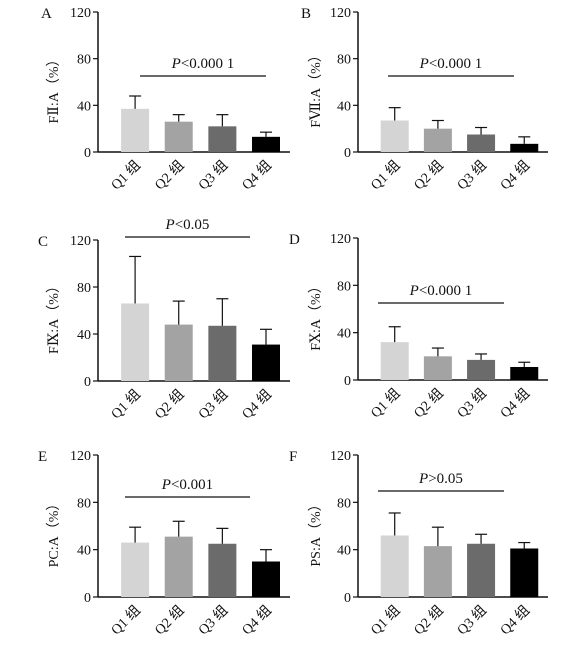 The image size is (584, 658). I want to click on y-axis-label: FⅦ:A（%）, so click(316, 88).